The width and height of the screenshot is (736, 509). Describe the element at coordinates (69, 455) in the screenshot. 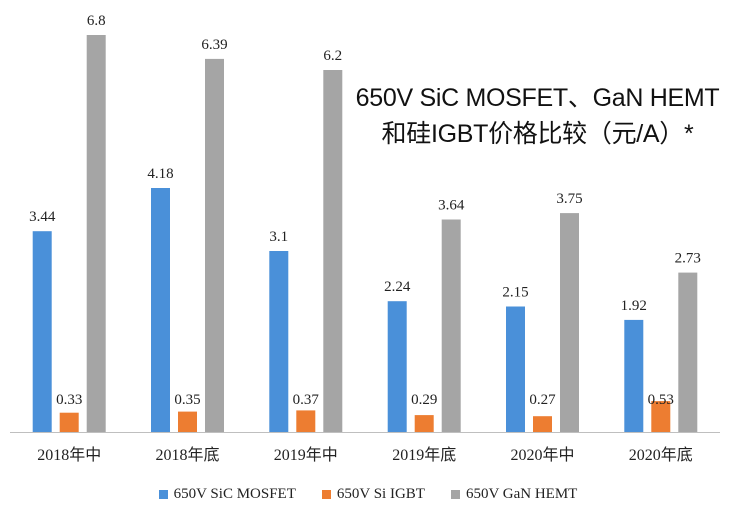

I see `x-tick-label-0: 2018年中` at that location.